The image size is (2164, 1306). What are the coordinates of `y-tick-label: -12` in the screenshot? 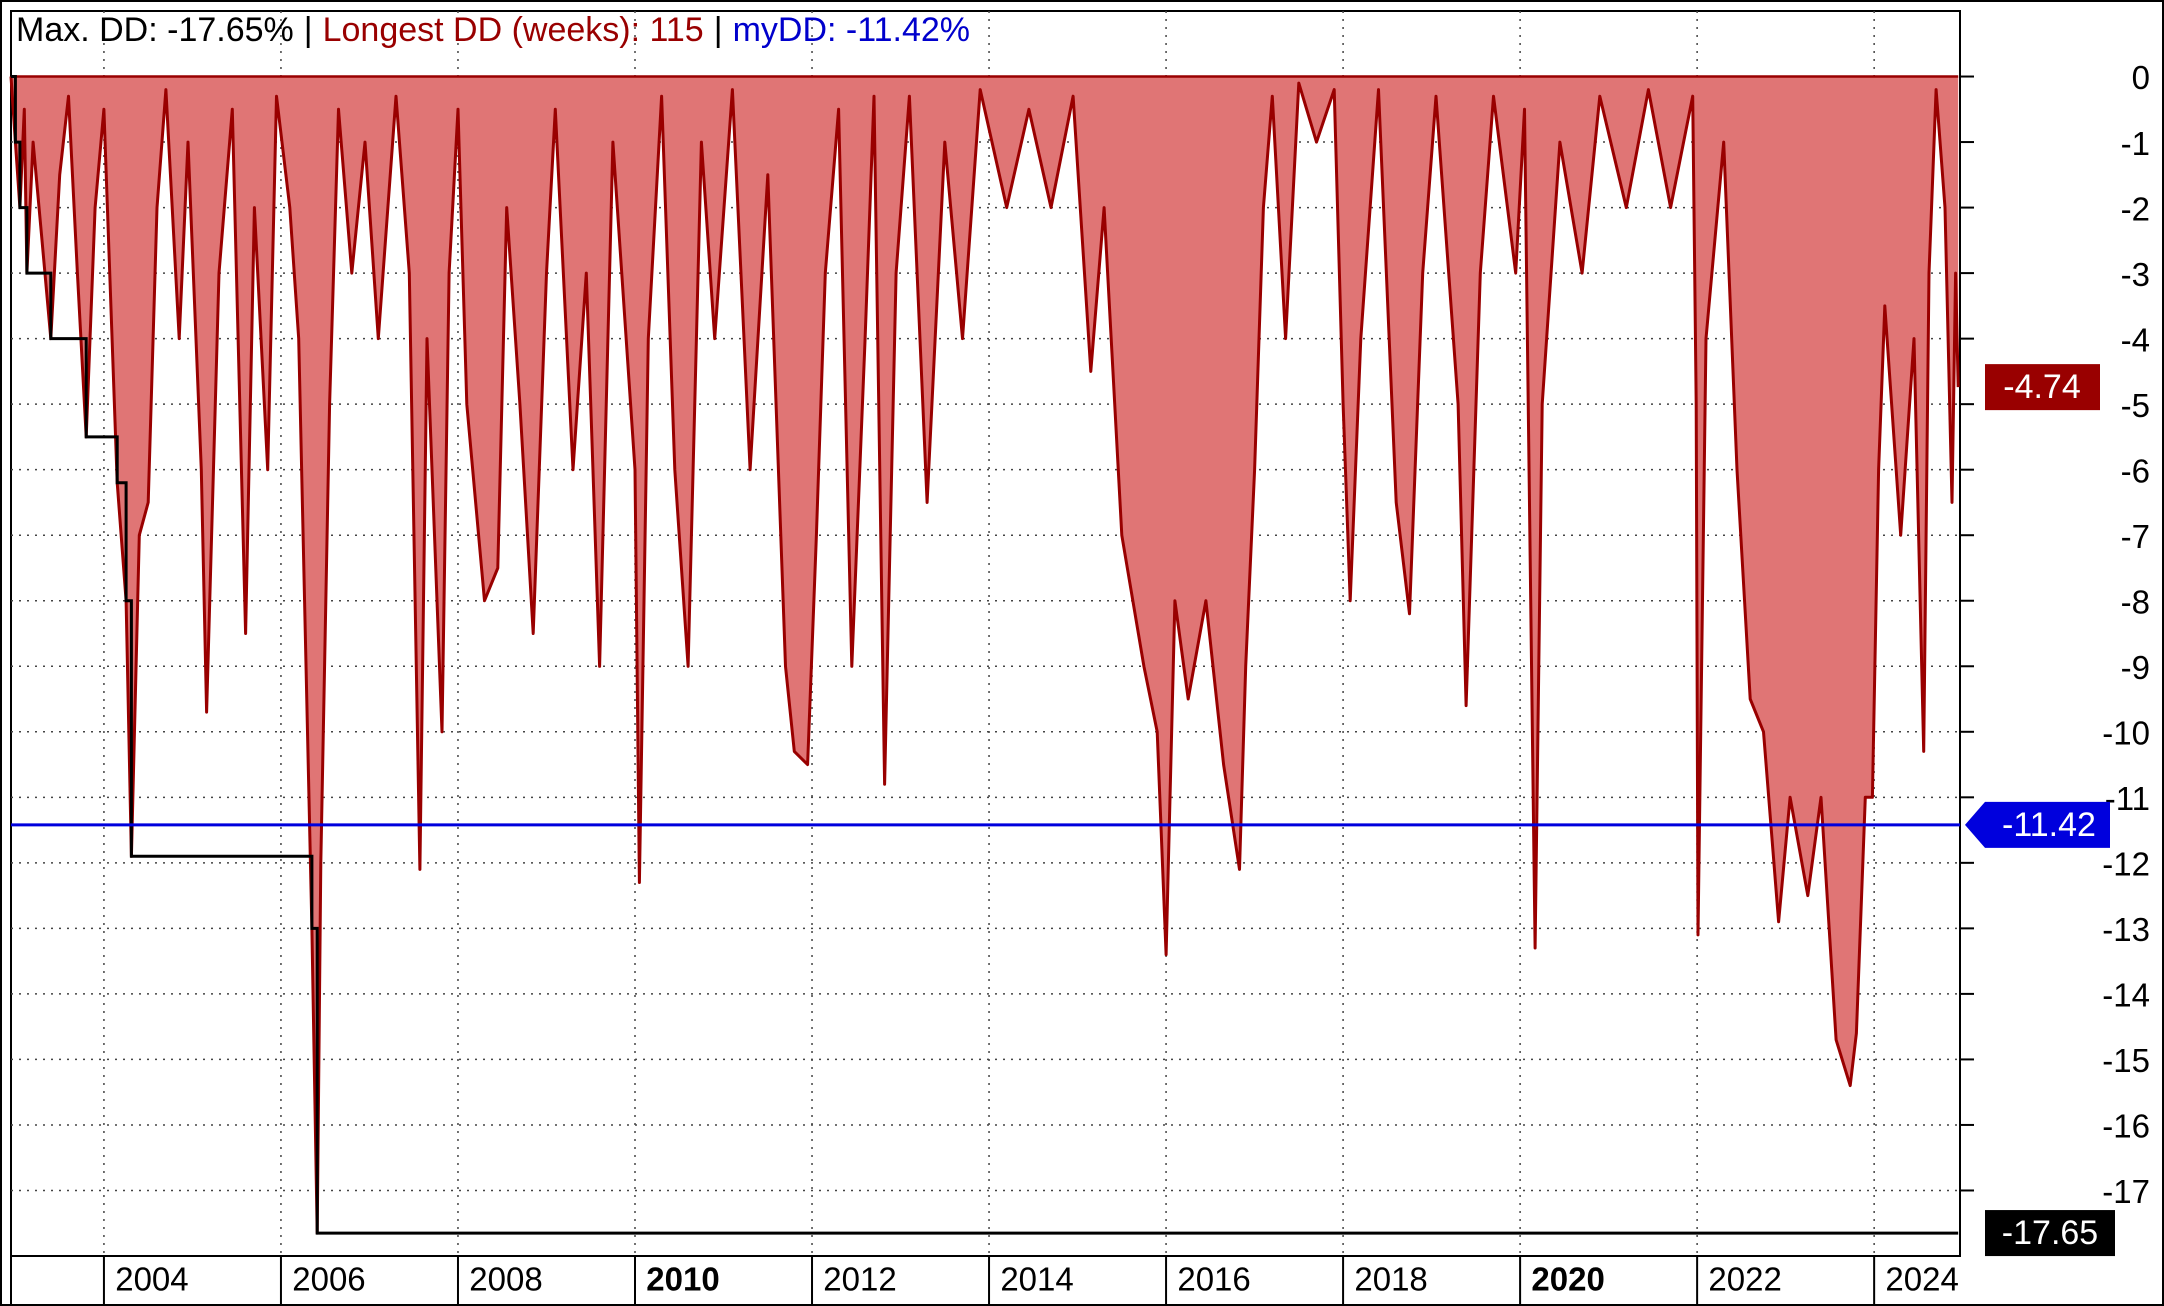 It's located at (2126, 864).